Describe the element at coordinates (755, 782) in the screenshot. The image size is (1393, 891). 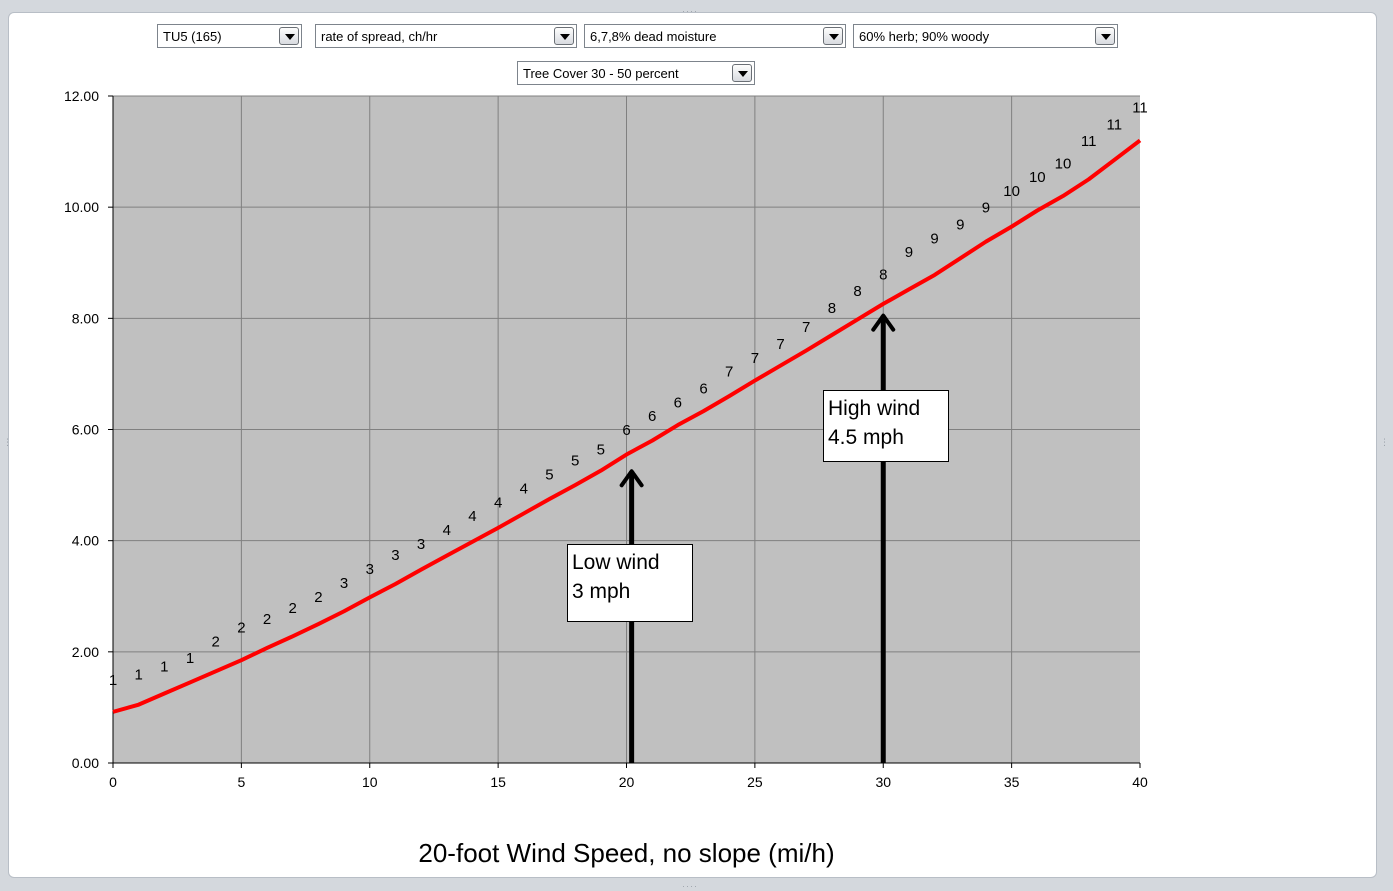
I see `x-tick-label: 25` at that location.